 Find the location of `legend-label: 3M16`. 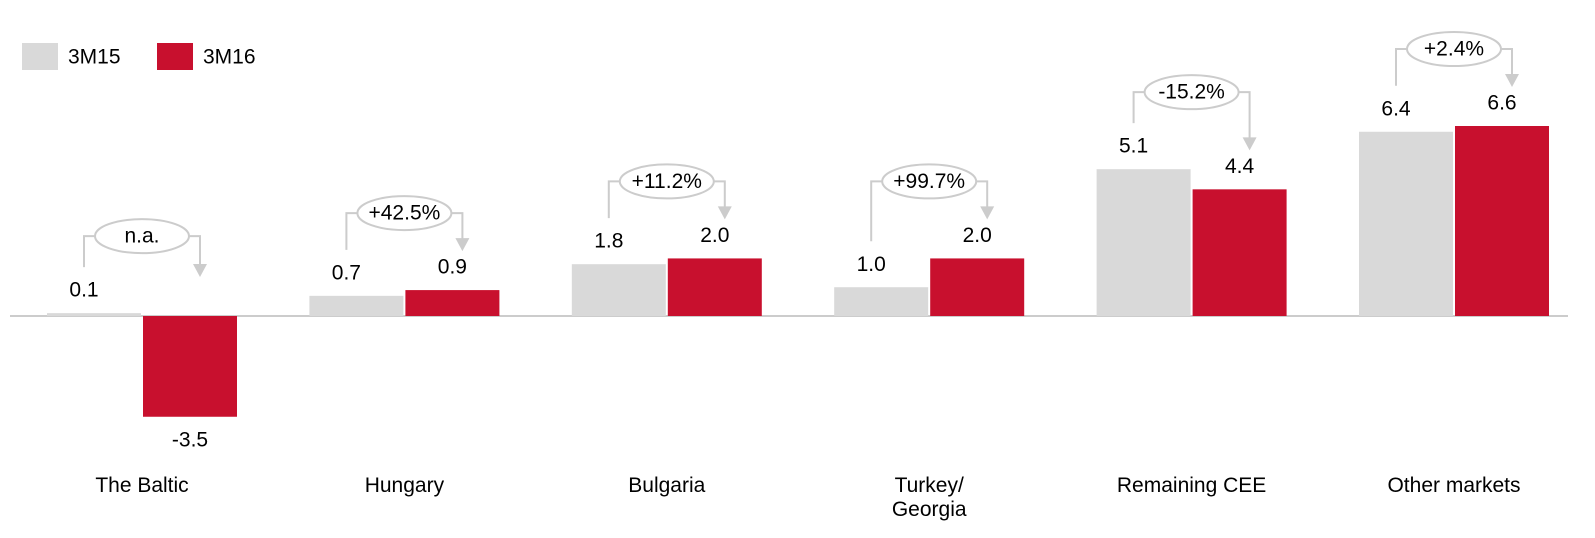

legend-label: 3M16 is located at coordinates (229, 57).